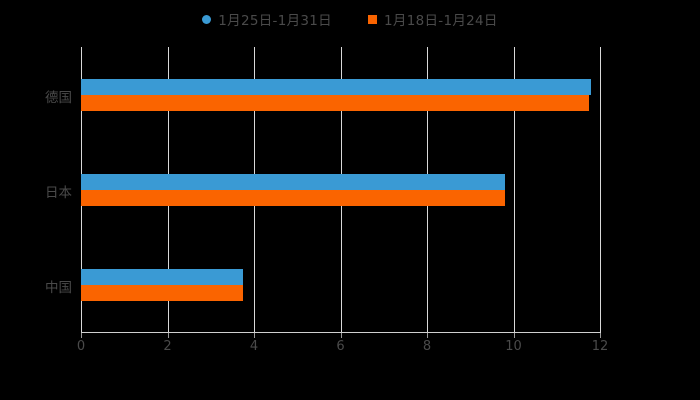  I want to click on x-axis-line, so click(340, 332).